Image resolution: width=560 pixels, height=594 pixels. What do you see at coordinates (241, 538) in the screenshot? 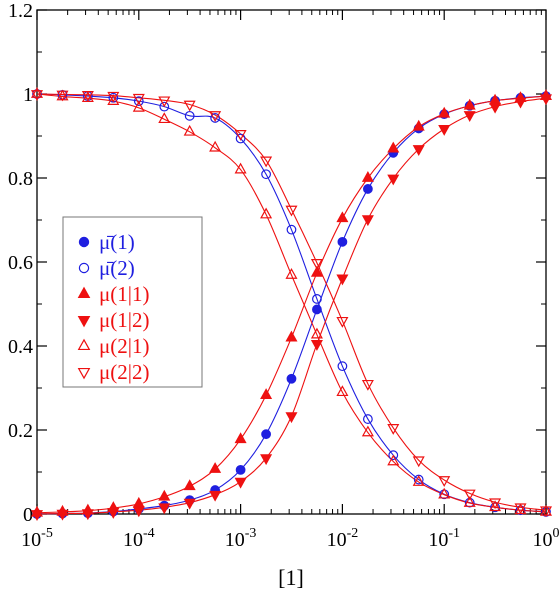
I see `x-tick-label: 10⁻³` at bounding box center [241, 538].